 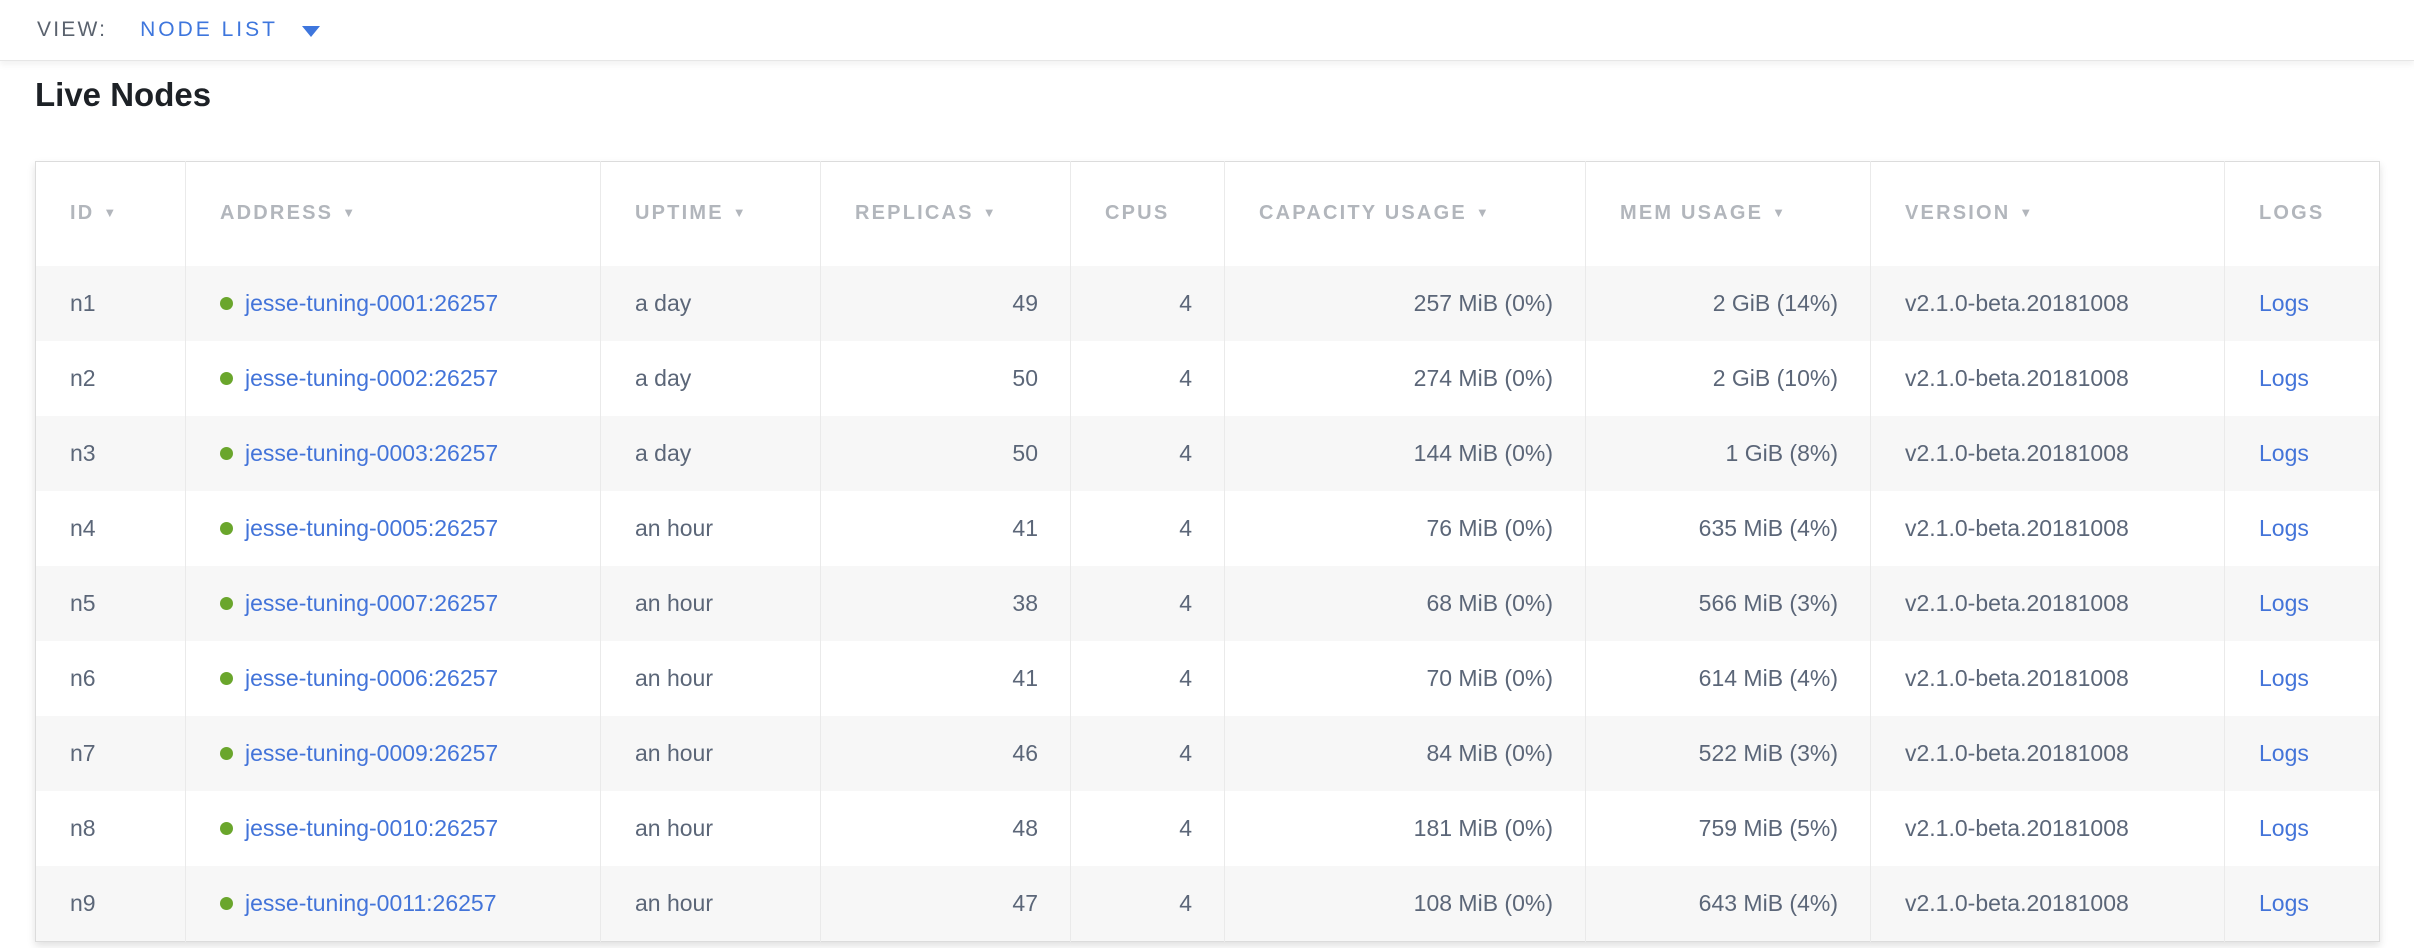 I want to click on cell-id: n4, so click(x=110, y=528).